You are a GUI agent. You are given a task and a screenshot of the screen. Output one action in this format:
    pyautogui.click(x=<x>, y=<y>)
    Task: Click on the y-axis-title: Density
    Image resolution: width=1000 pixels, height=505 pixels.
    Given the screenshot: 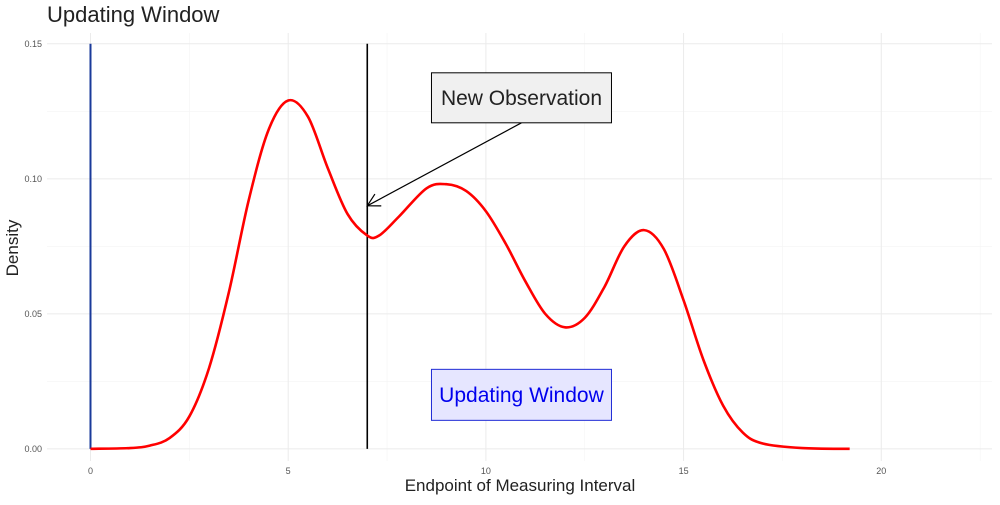 What is the action you would take?
    pyautogui.click(x=12, y=247)
    